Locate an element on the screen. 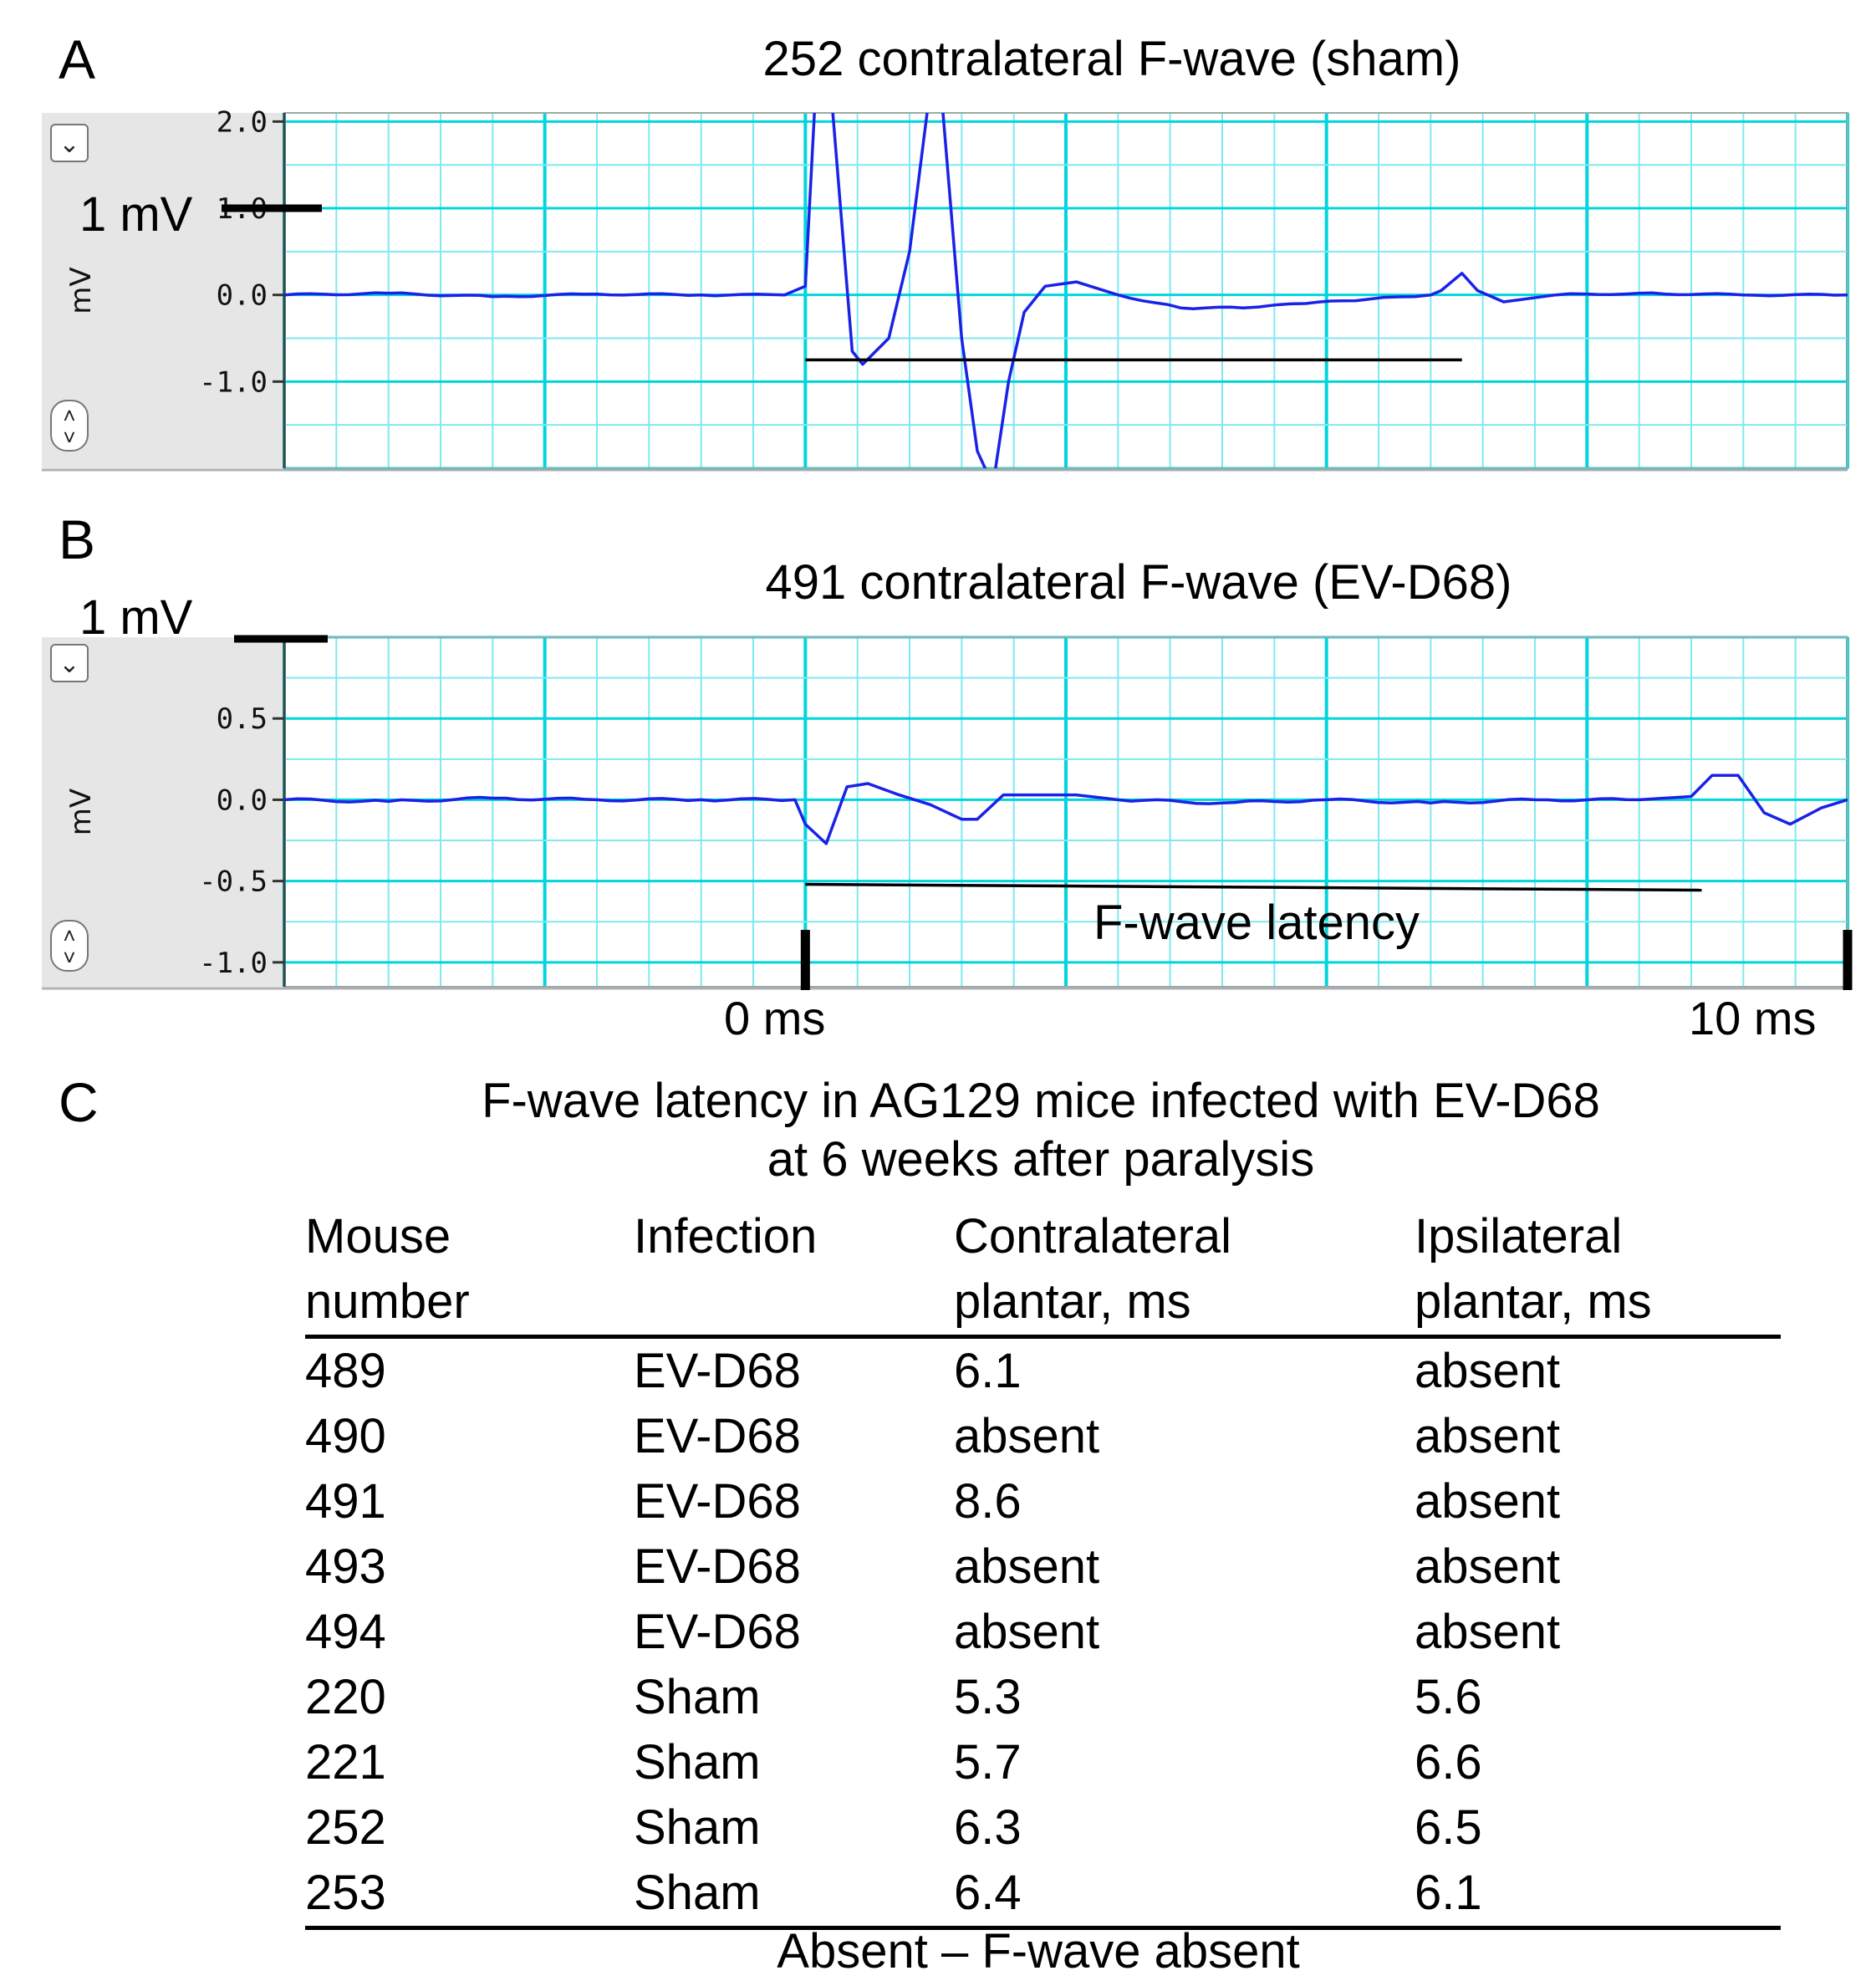  x-start-label: 0 ms is located at coordinates (775, 1018).